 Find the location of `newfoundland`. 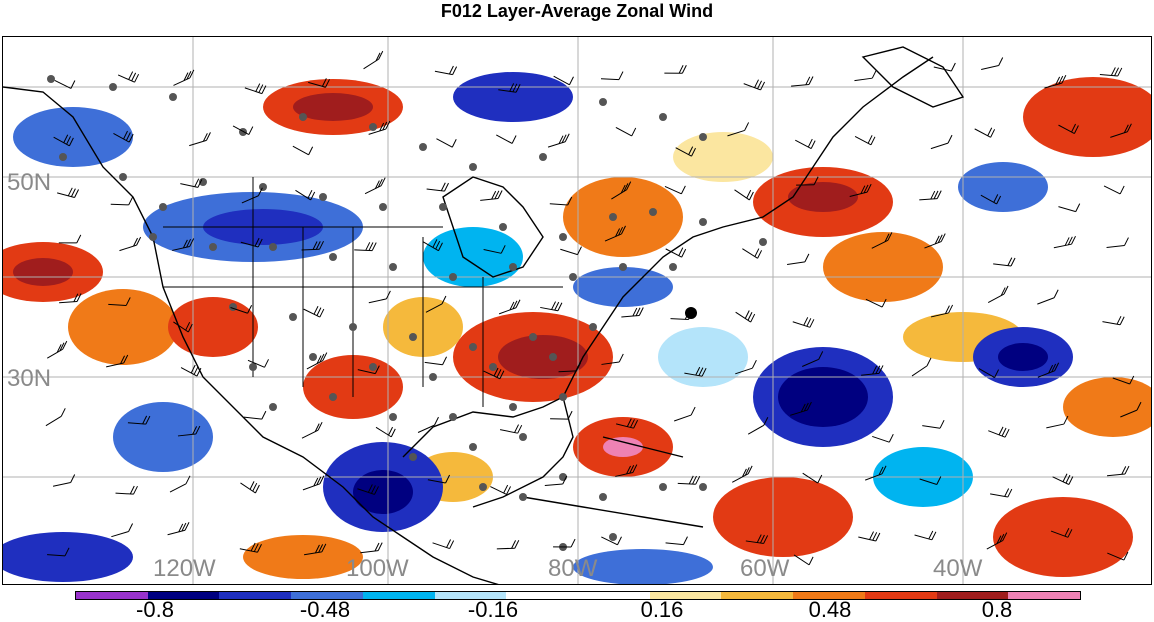

newfoundland is located at coordinates (913, 77).